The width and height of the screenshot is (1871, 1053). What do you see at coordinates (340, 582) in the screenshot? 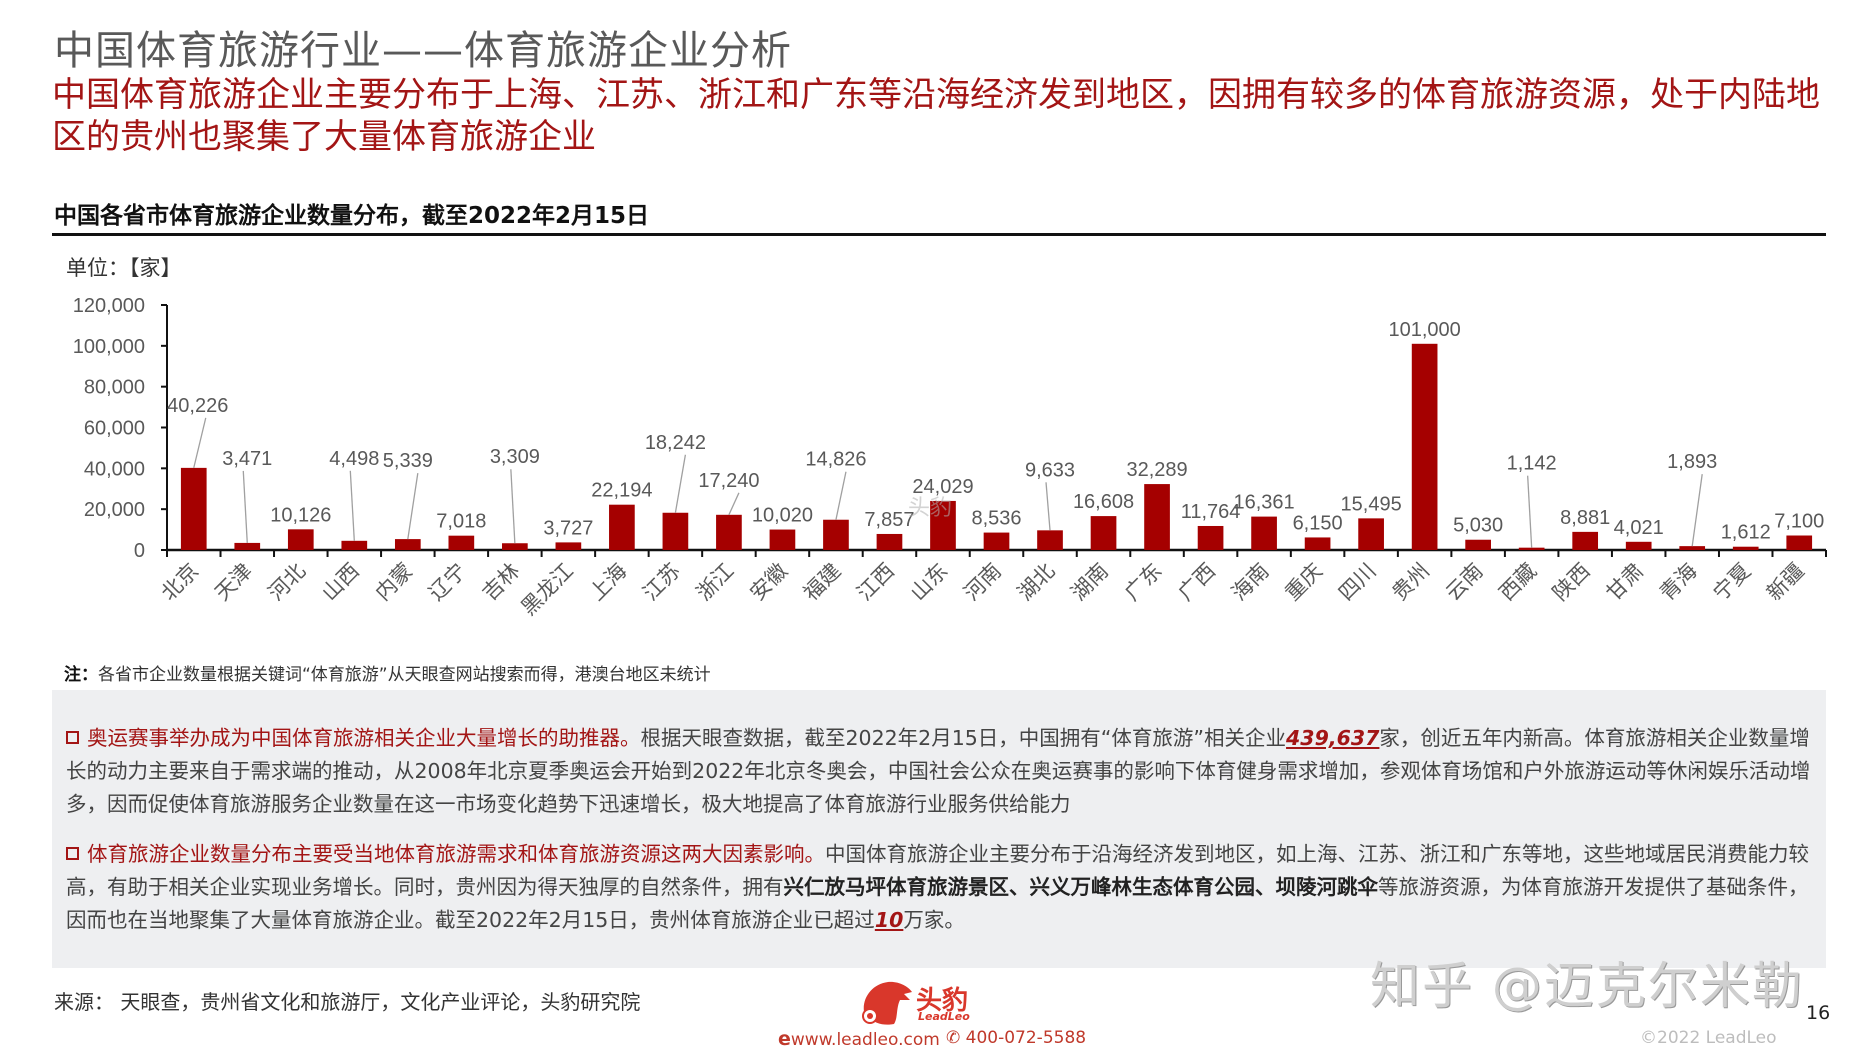
I see `category-label: 山西` at bounding box center [340, 582].